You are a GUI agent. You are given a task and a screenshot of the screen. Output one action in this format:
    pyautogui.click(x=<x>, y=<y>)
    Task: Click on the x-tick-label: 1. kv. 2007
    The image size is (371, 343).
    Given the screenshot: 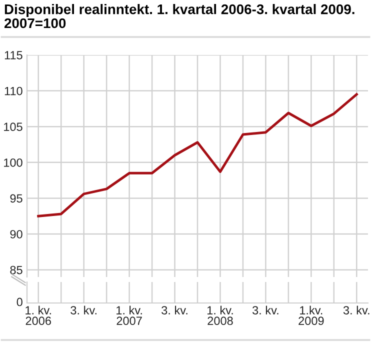 What is the action you would take?
    pyautogui.click(x=129, y=316)
    